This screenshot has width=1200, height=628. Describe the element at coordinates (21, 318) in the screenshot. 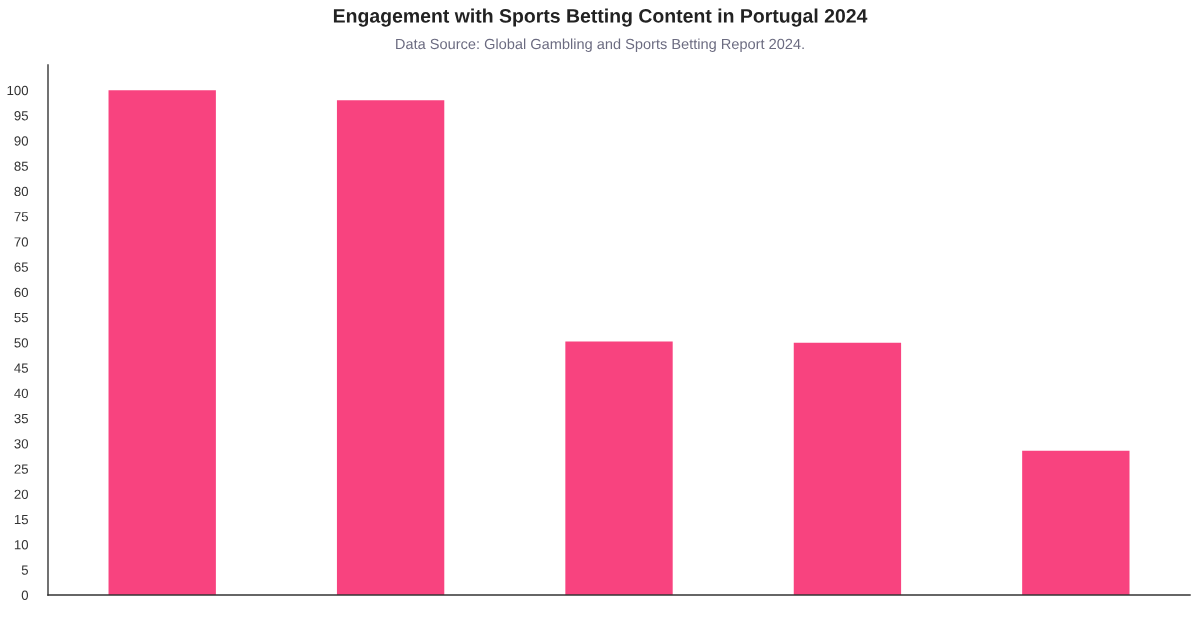

I see `y-tick-label: 55` at that location.